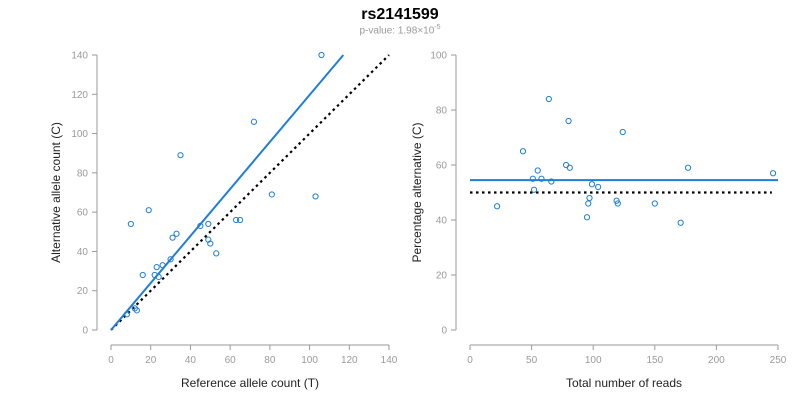  What do you see at coordinates (83, 213) in the screenshot?
I see `chart-left-y-tick-label: 60` at bounding box center [83, 213].